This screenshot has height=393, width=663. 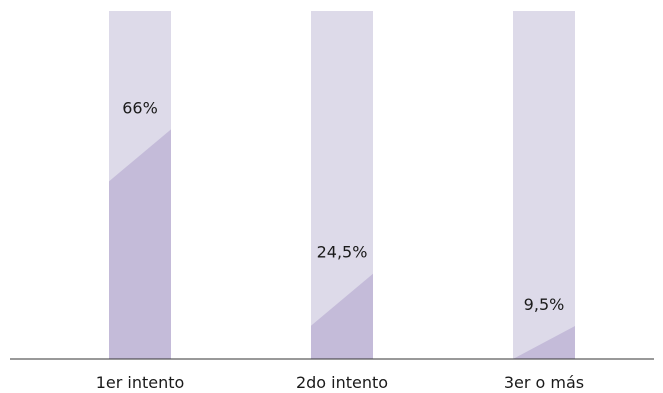 I want to click on data-label: 9,5%, so click(x=544, y=304).